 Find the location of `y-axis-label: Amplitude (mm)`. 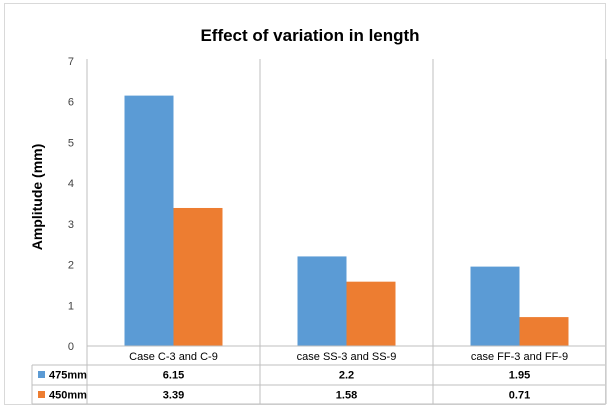

y-axis-label: Amplitude (mm) is located at coordinates (37, 197).